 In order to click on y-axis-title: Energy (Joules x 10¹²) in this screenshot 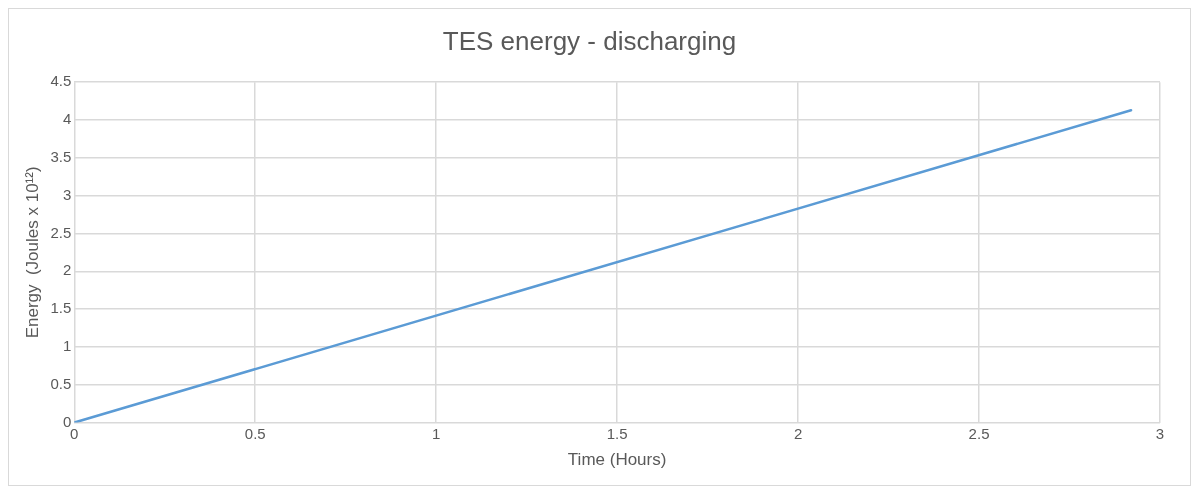, I will do `click(32, 252)`.